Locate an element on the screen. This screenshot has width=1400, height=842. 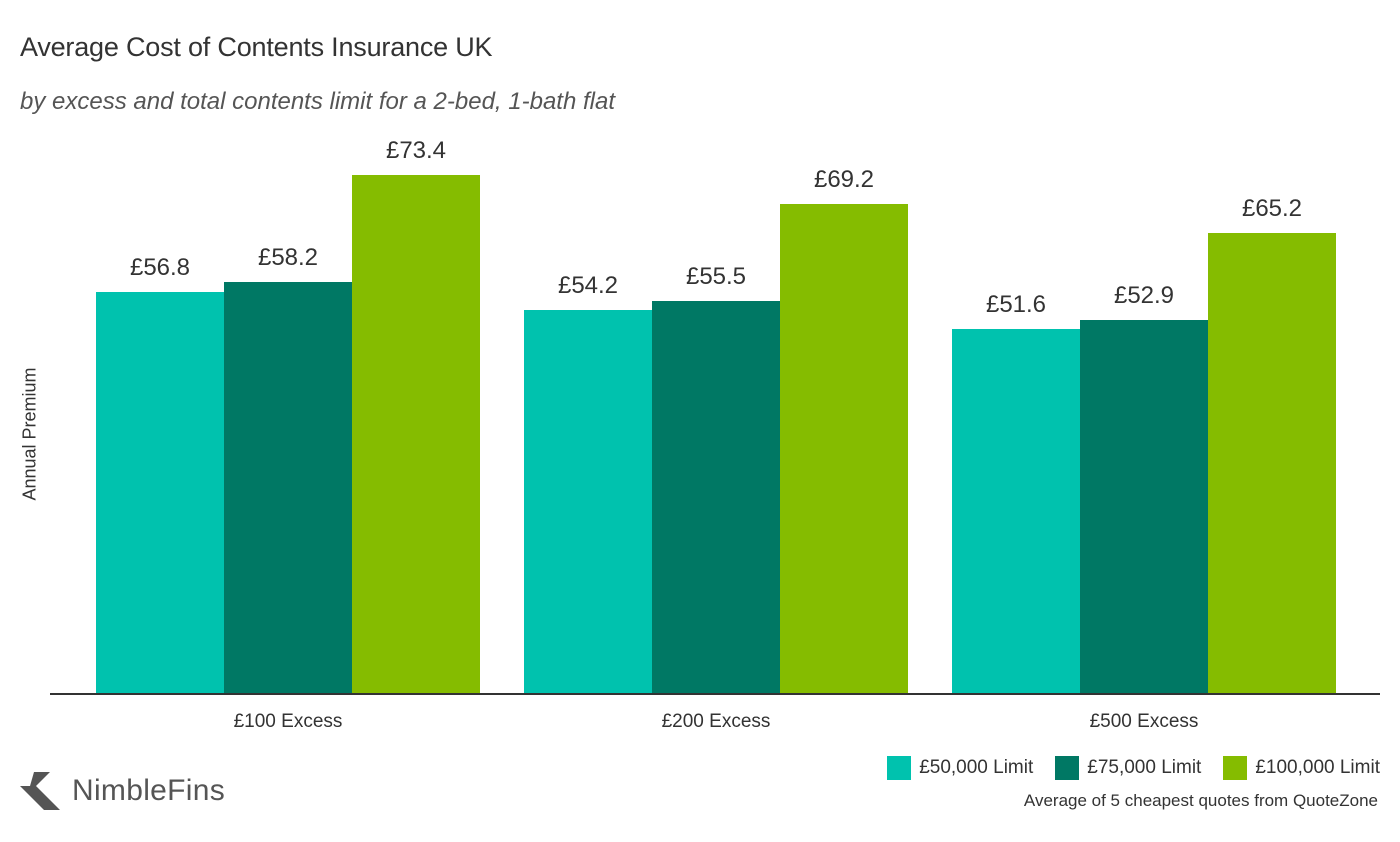
logo-text: NimbleFins is located at coordinates (149, 790).